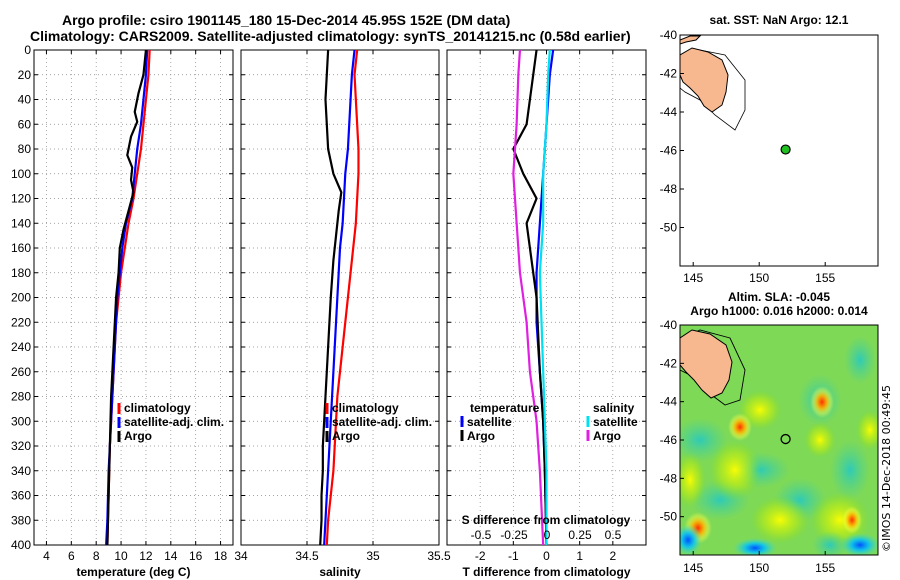  What do you see at coordinates (27, 50) in the screenshot?
I see `y-tick-label: 0` at bounding box center [27, 50].